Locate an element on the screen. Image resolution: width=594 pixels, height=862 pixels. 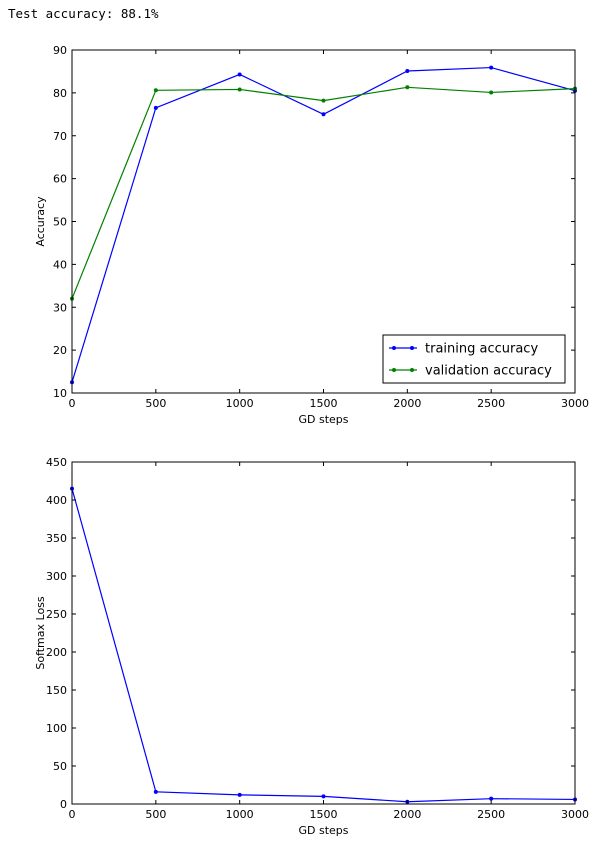
accuracy-y-tick-label: 30 is located at coordinates (60, 307).